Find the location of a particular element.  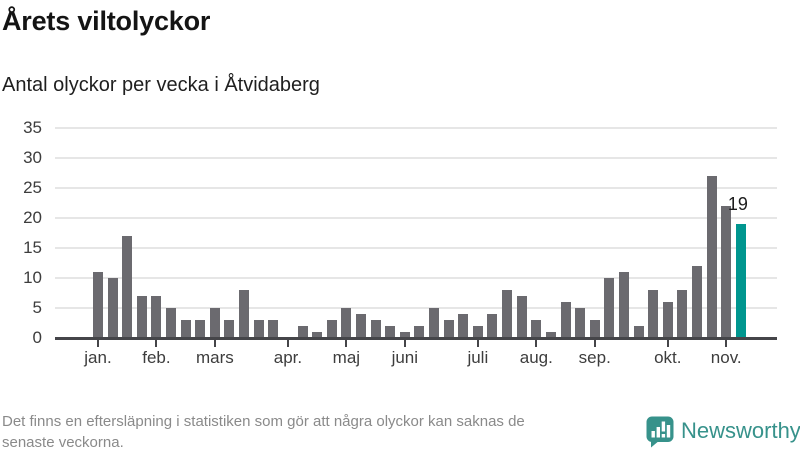

x-axis-month-label: aug. is located at coordinates (536, 357).